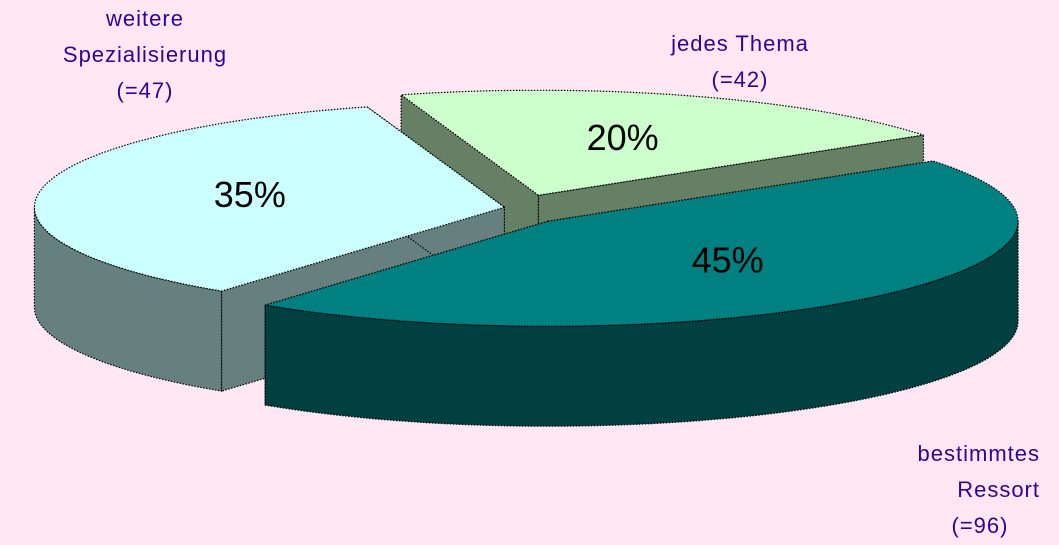 This screenshot has height=545, width=1059. Describe the element at coordinates (623, 137) in the screenshot. I see `value-label: 20%` at that location.